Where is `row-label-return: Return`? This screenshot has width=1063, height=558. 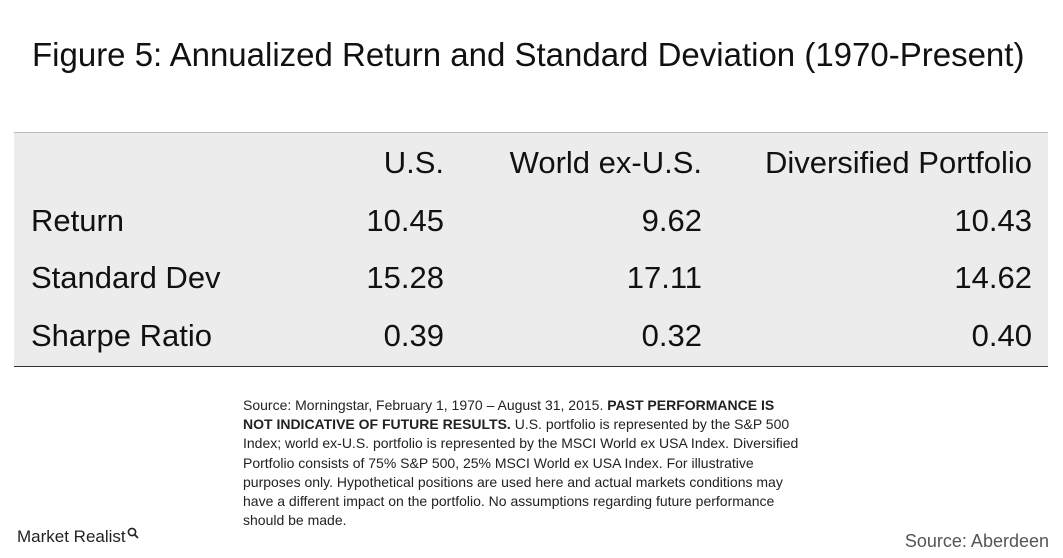 row-label-return: Return is located at coordinates (78, 220).